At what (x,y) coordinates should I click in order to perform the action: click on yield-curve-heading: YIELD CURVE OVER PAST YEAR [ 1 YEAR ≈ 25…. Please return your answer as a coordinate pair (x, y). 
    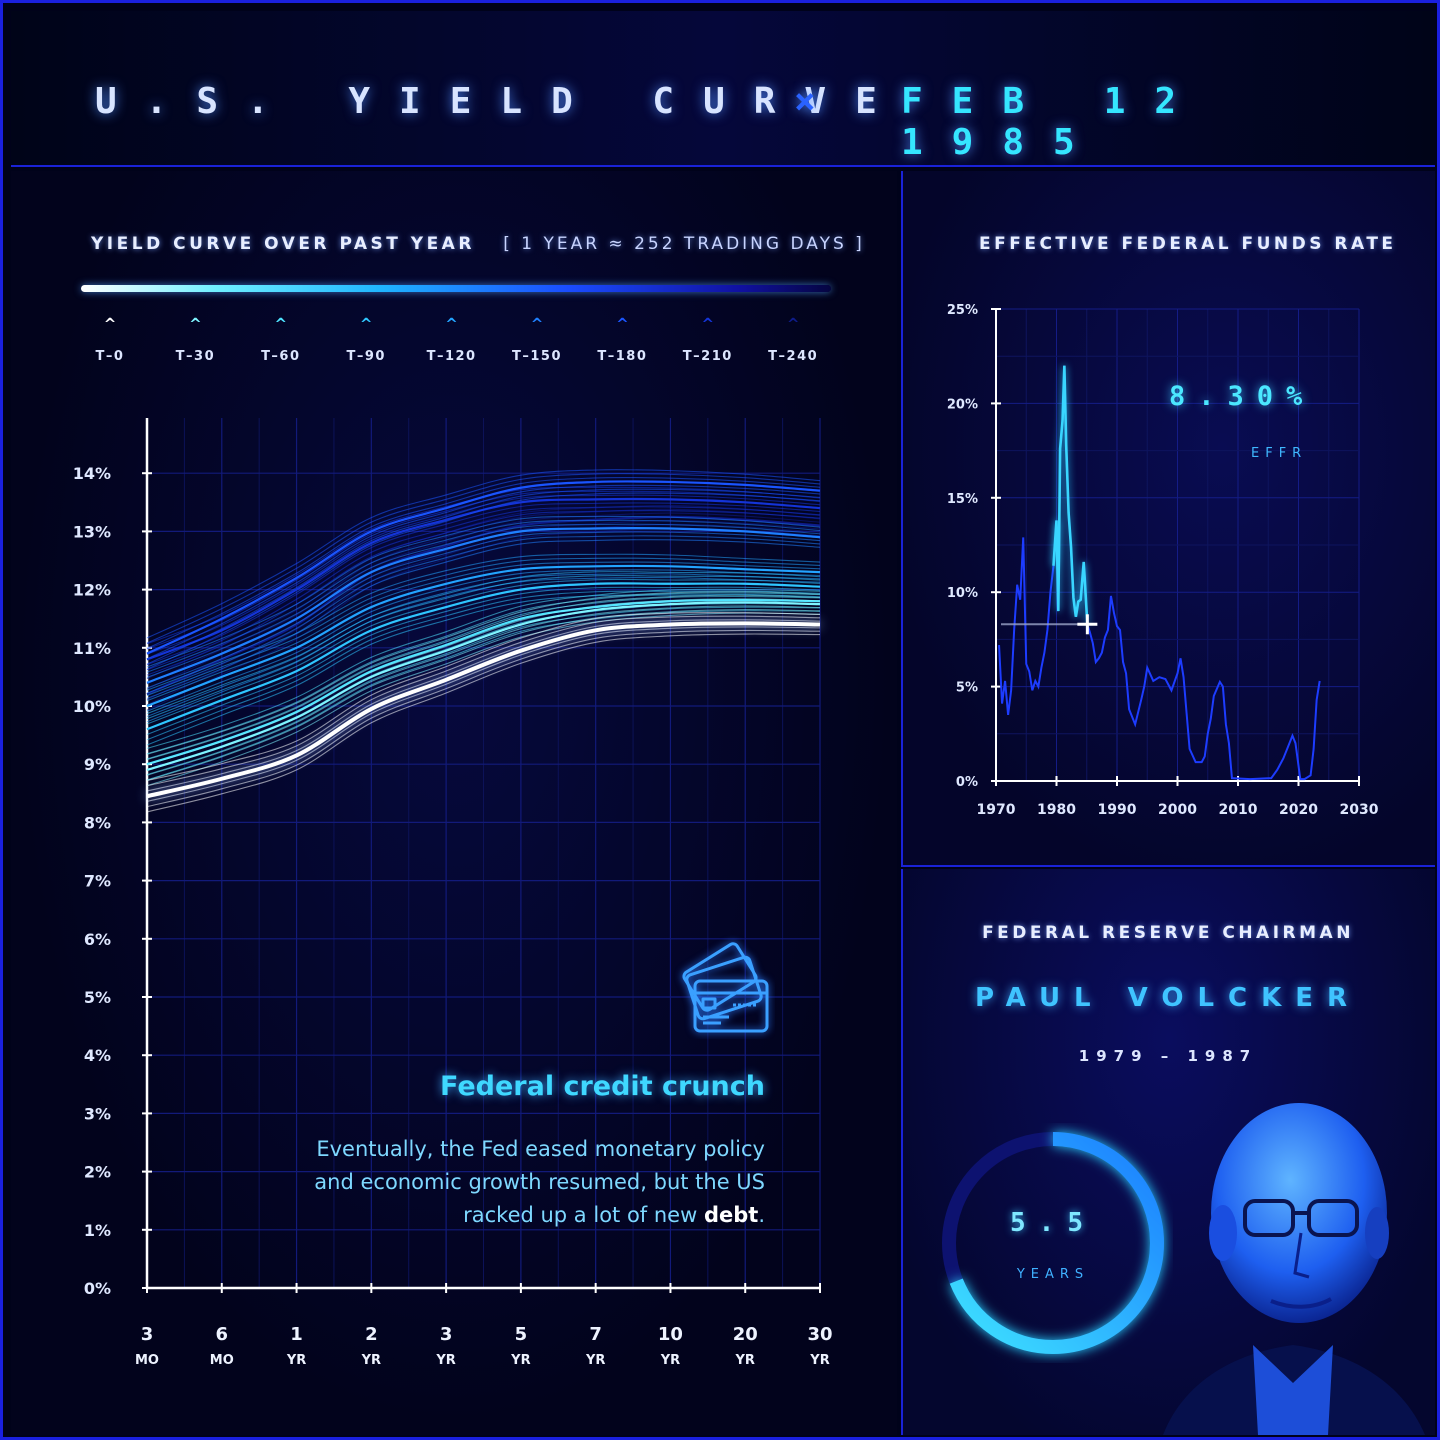
    Looking at the image, I should click on (478, 244).